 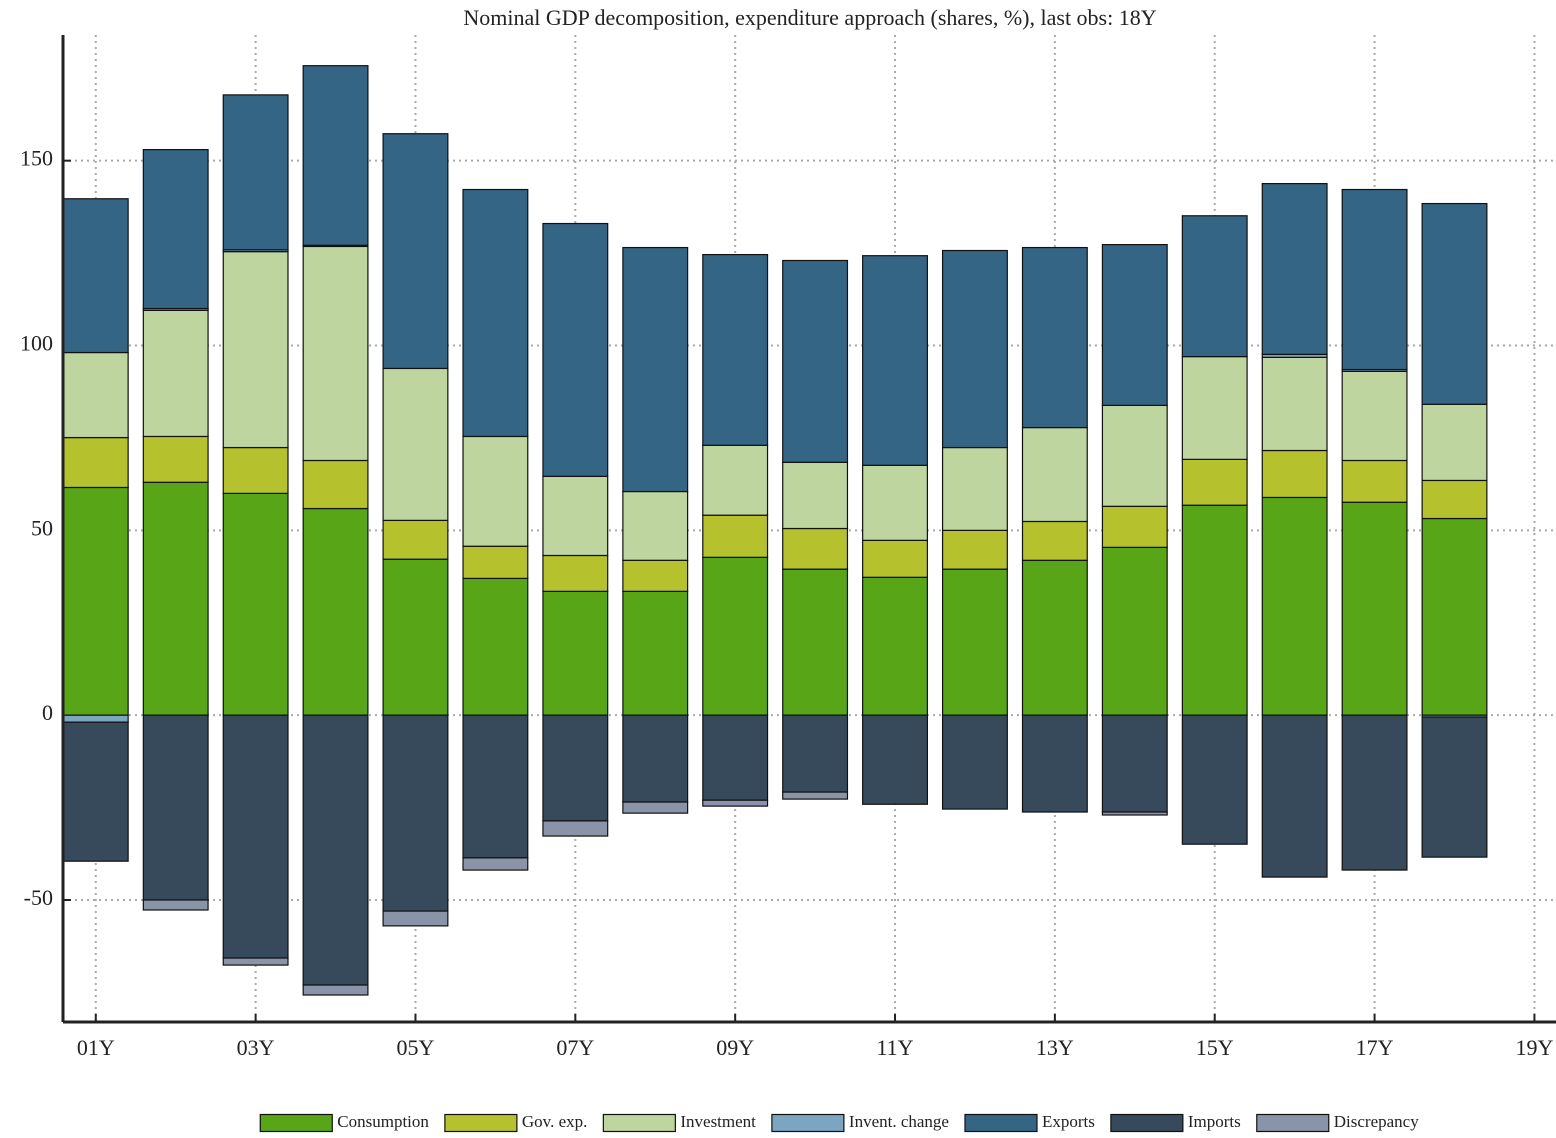 I want to click on legend-item: Imports, so click(x=1175, y=1122).